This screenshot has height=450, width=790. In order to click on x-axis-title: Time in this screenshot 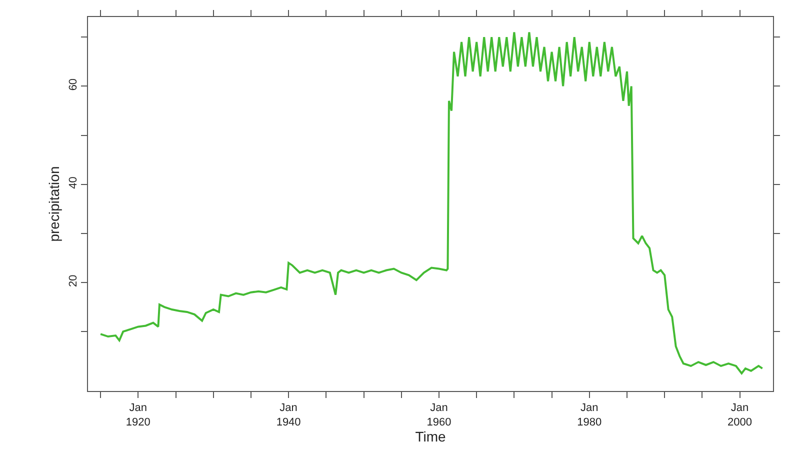, I will do `click(430, 436)`.